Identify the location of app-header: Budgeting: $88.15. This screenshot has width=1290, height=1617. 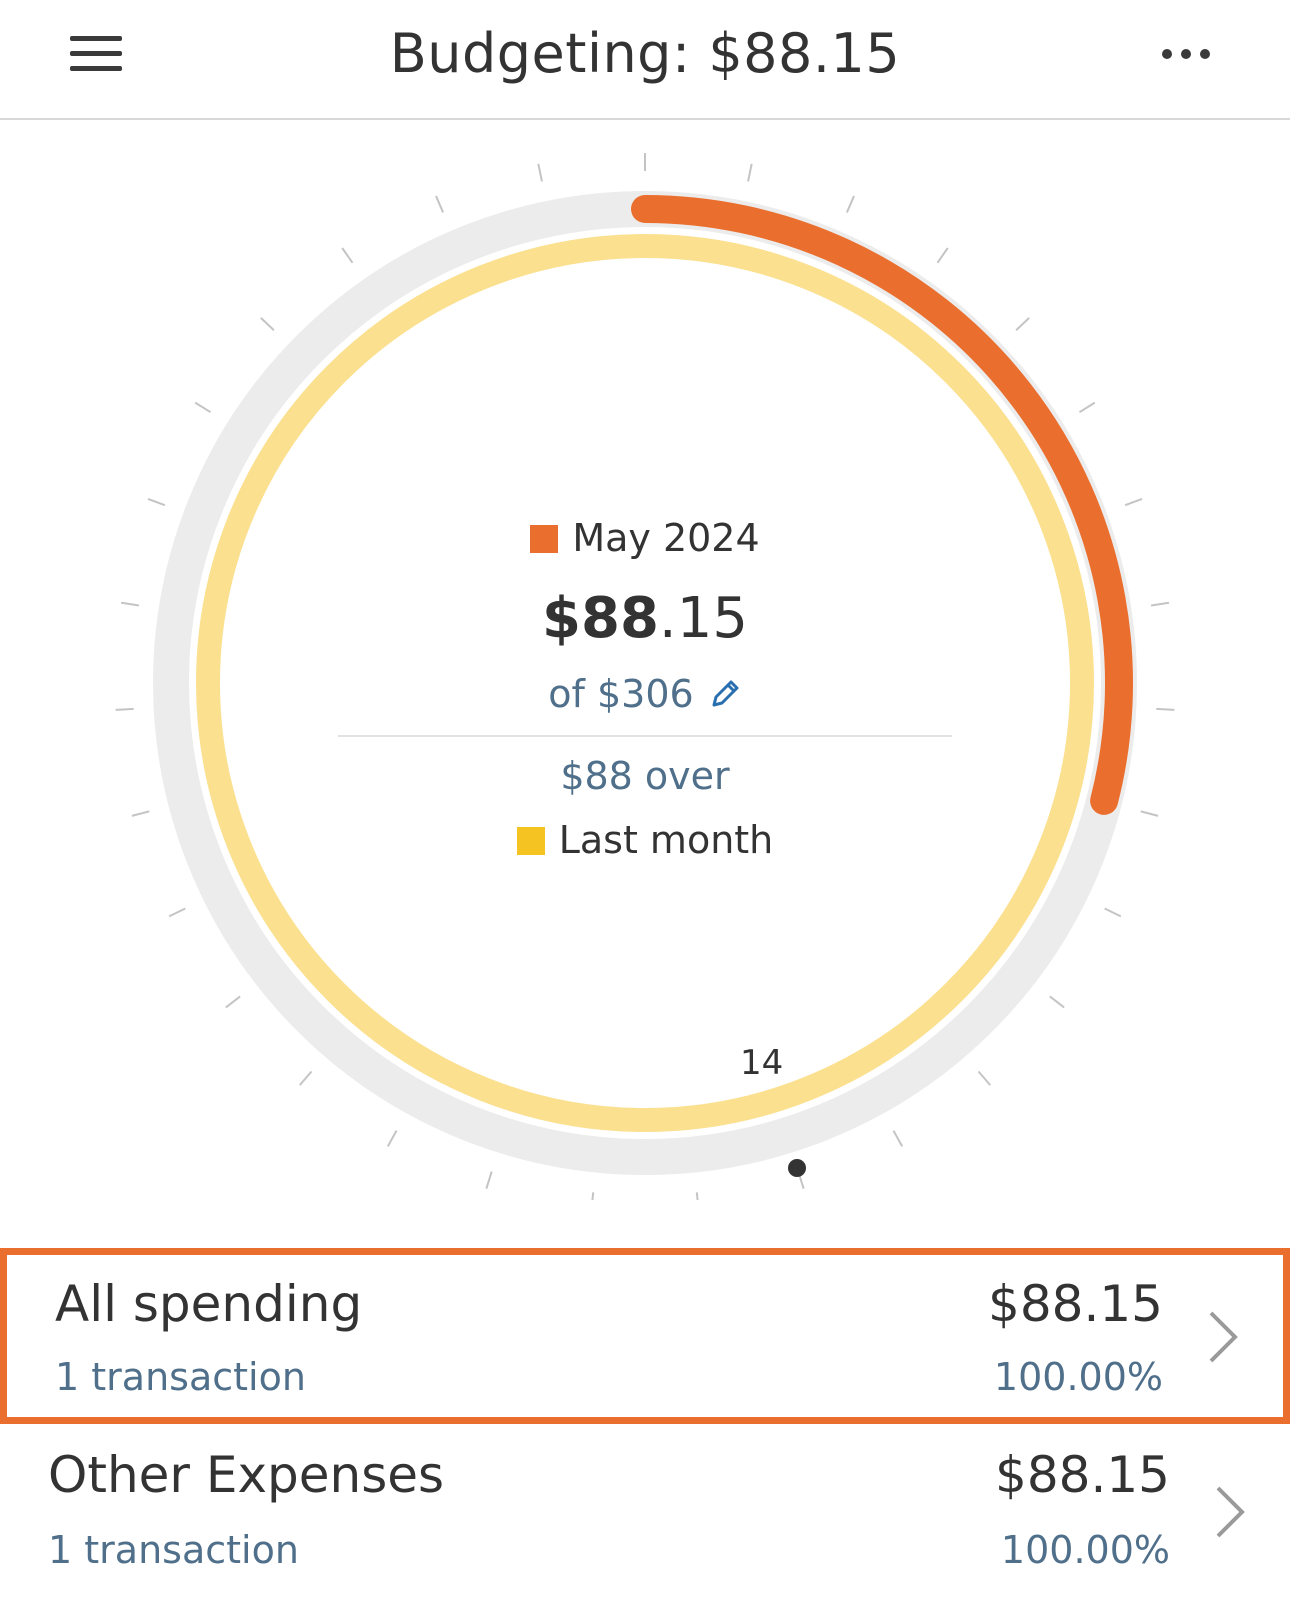
(645, 60).